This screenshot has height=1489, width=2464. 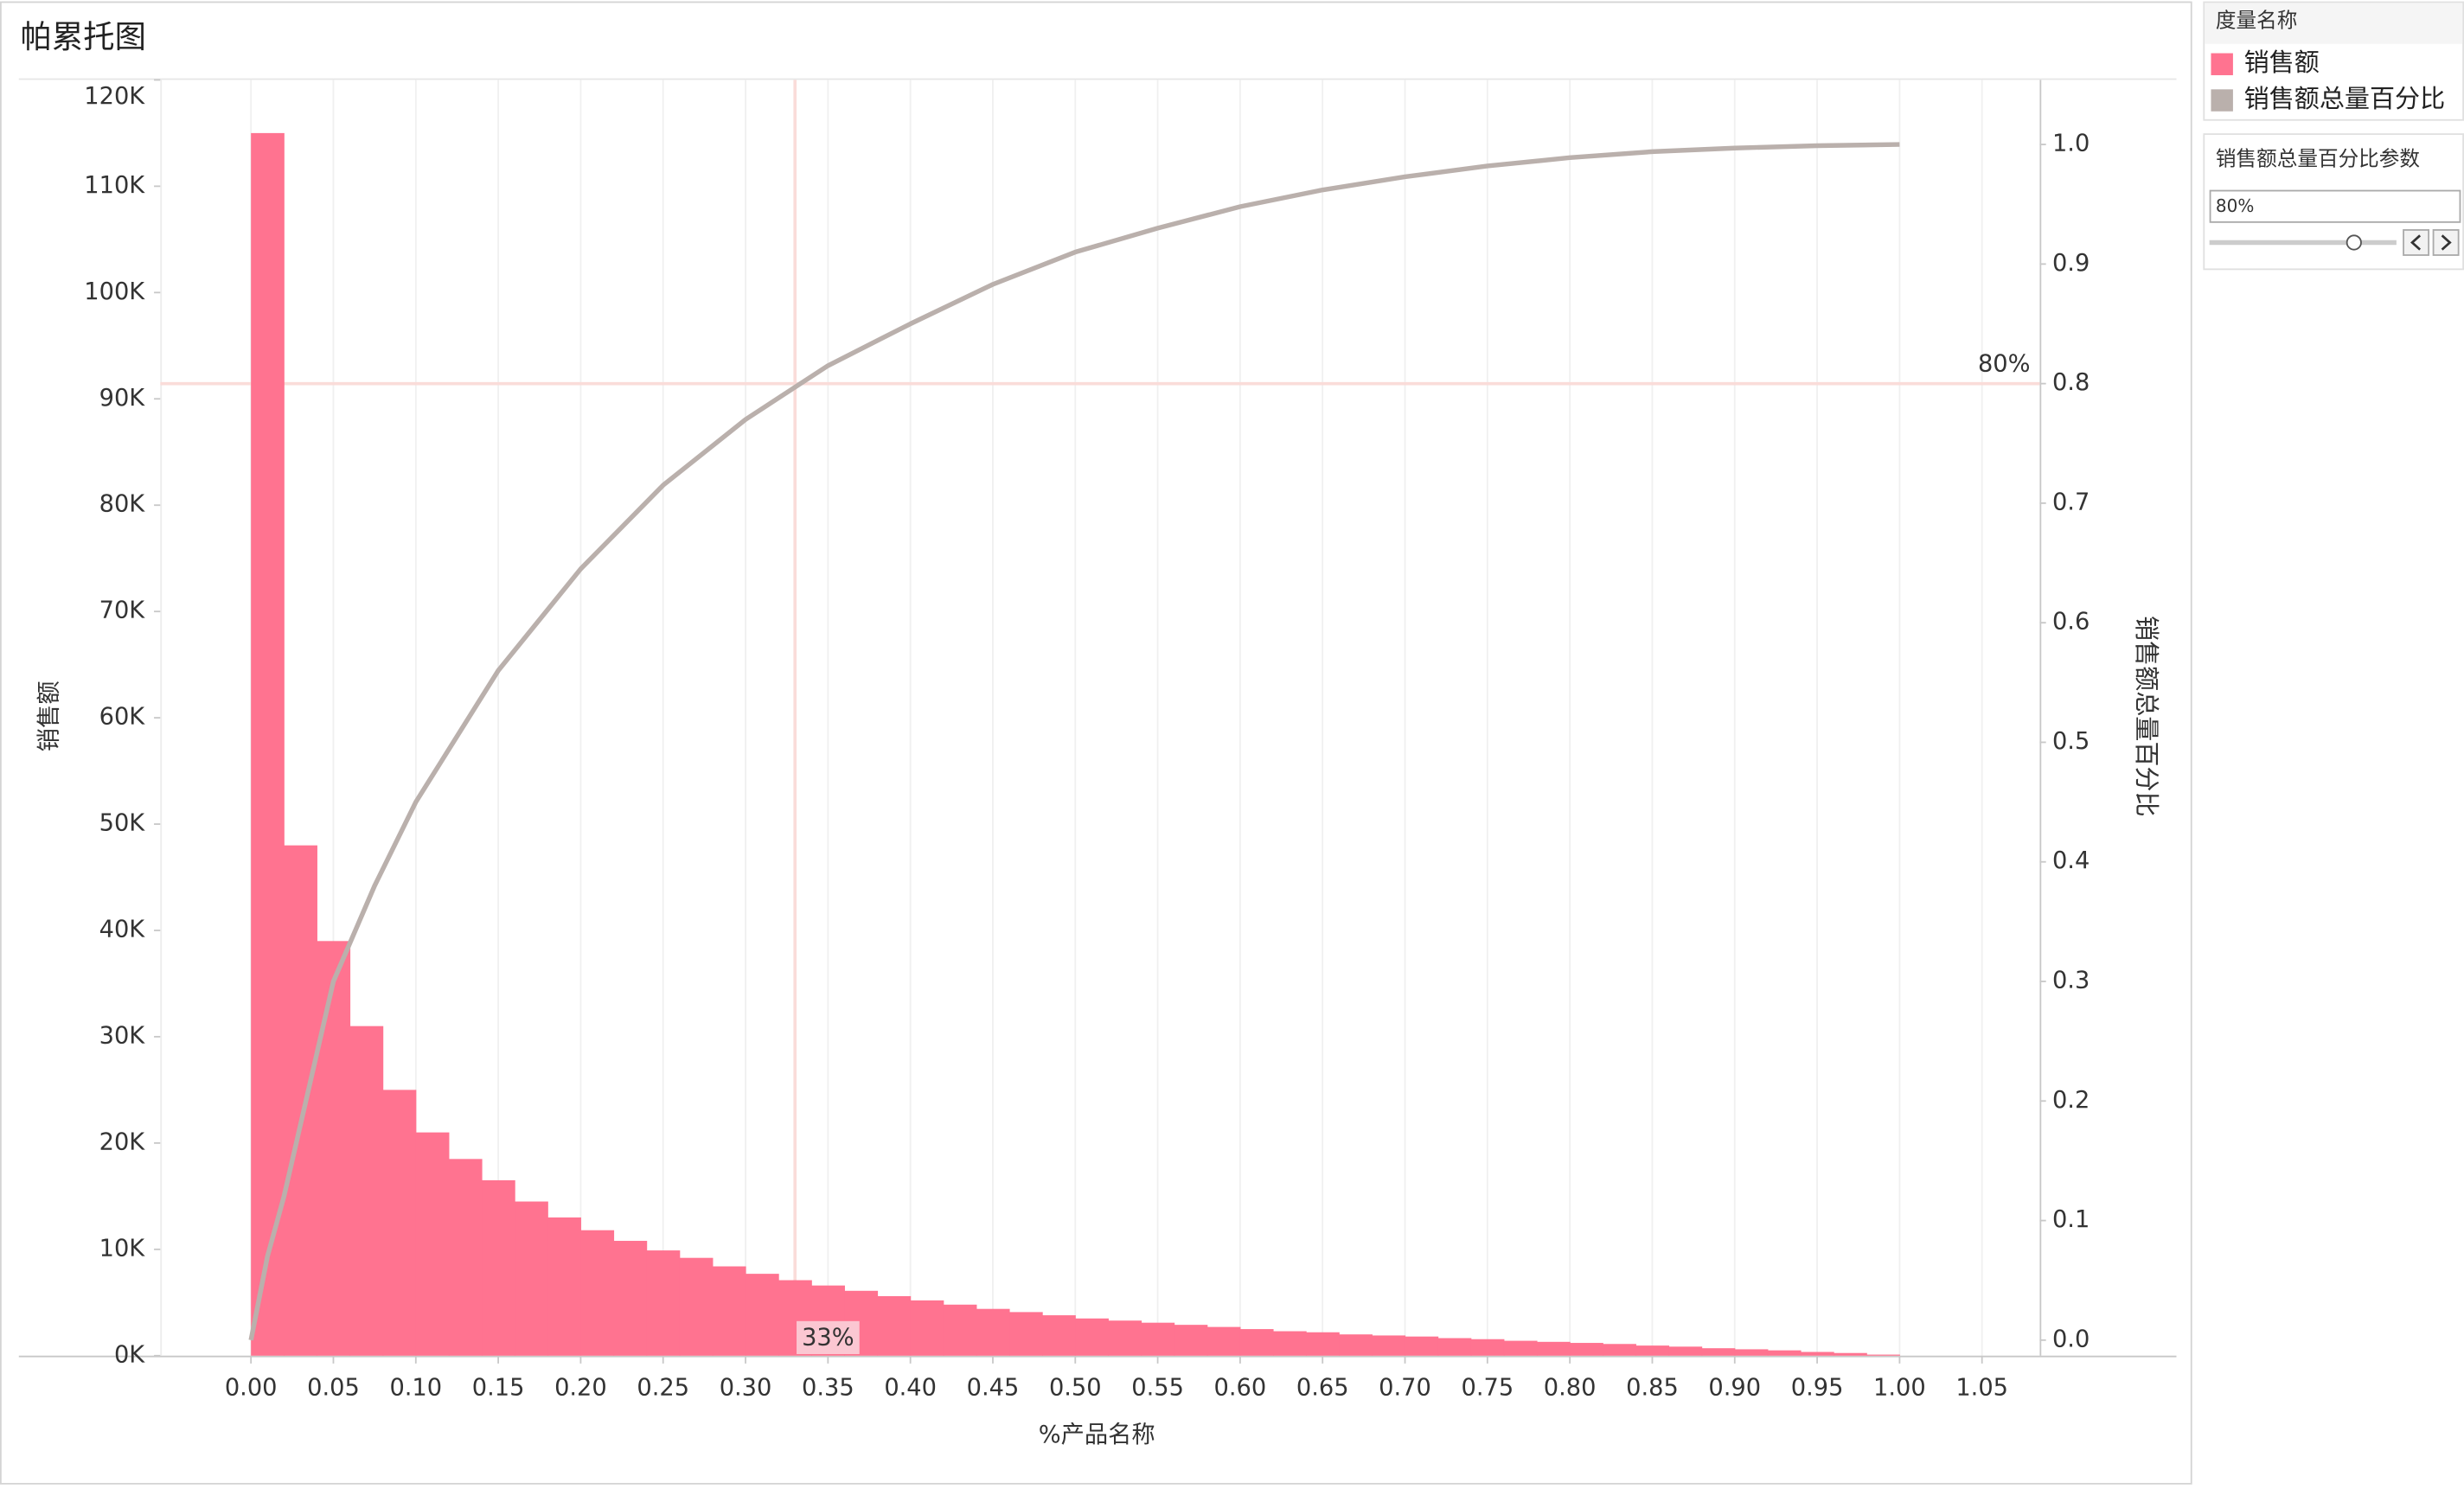 What do you see at coordinates (333, 1388) in the screenshot?
I see `x-tick-label: 0.05` at bounding box center [333, 1388].